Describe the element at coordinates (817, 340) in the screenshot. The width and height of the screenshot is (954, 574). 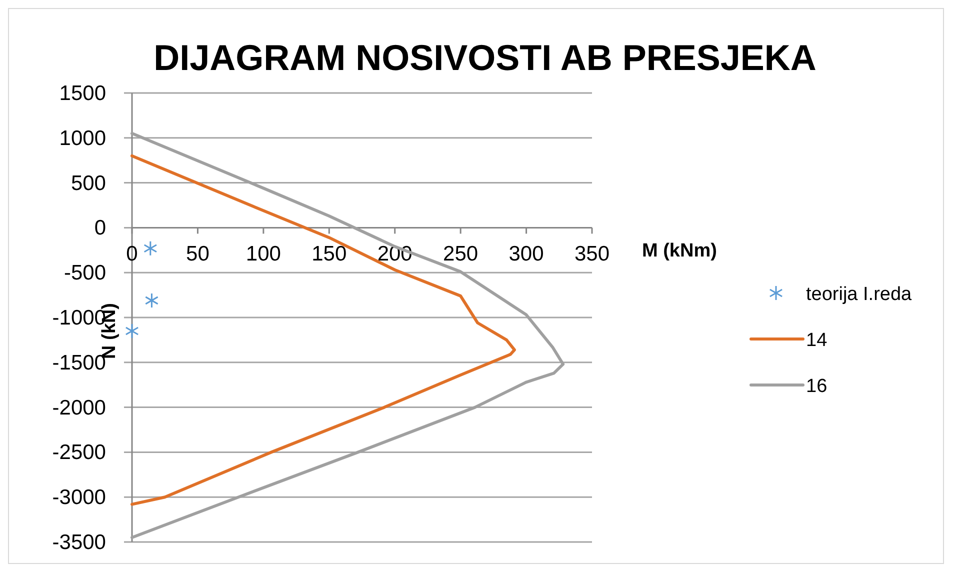
I see `legend-label: 14` at that location.